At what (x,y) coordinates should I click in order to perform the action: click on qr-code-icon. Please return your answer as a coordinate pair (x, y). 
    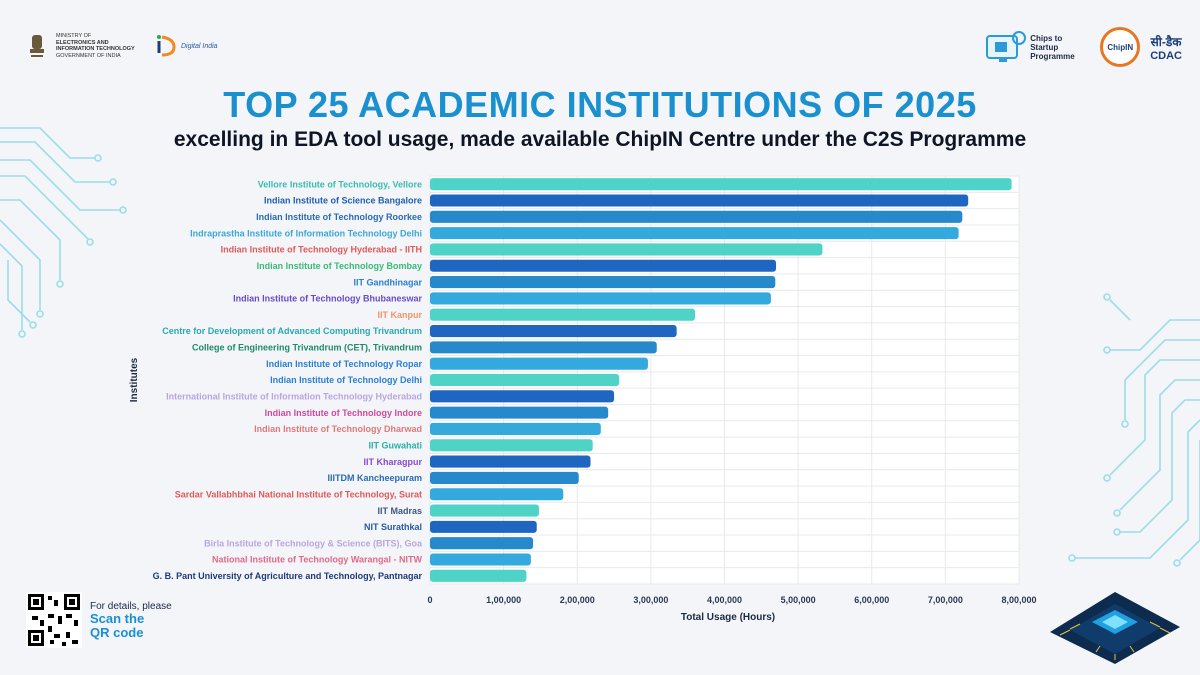
    Looking at the image, I should click on (54, 620).